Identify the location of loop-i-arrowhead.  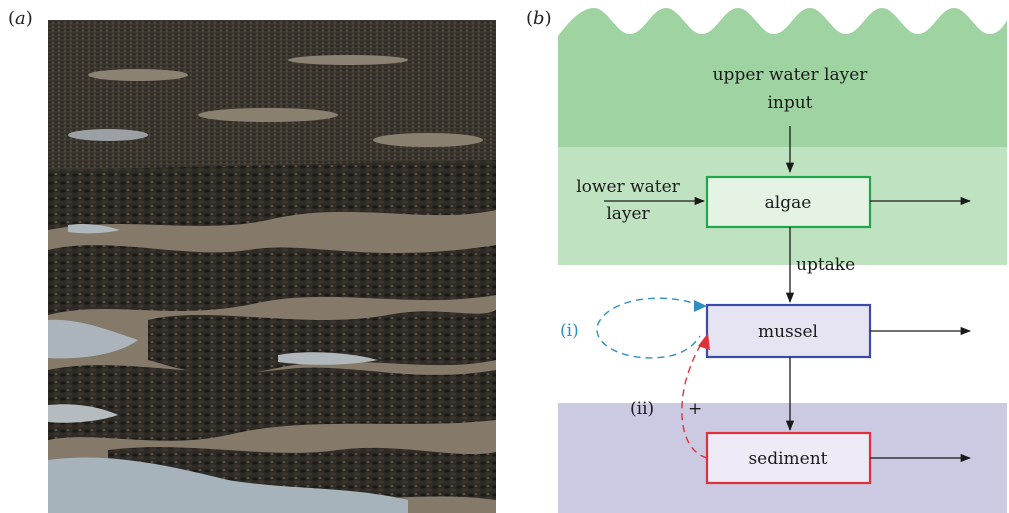
(700, 306).